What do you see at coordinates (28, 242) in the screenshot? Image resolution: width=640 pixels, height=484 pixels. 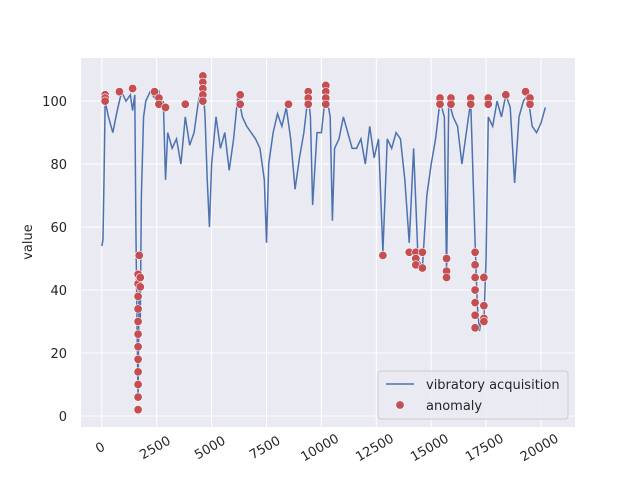 I see `y-axis-label: value` at bounding box center [28, 242].